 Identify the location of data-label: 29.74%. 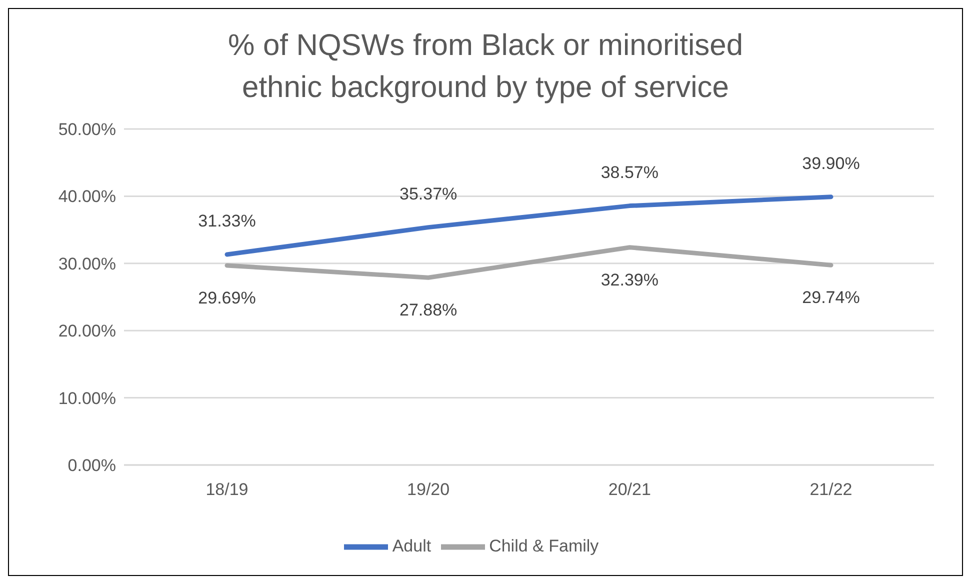
(831, 298).